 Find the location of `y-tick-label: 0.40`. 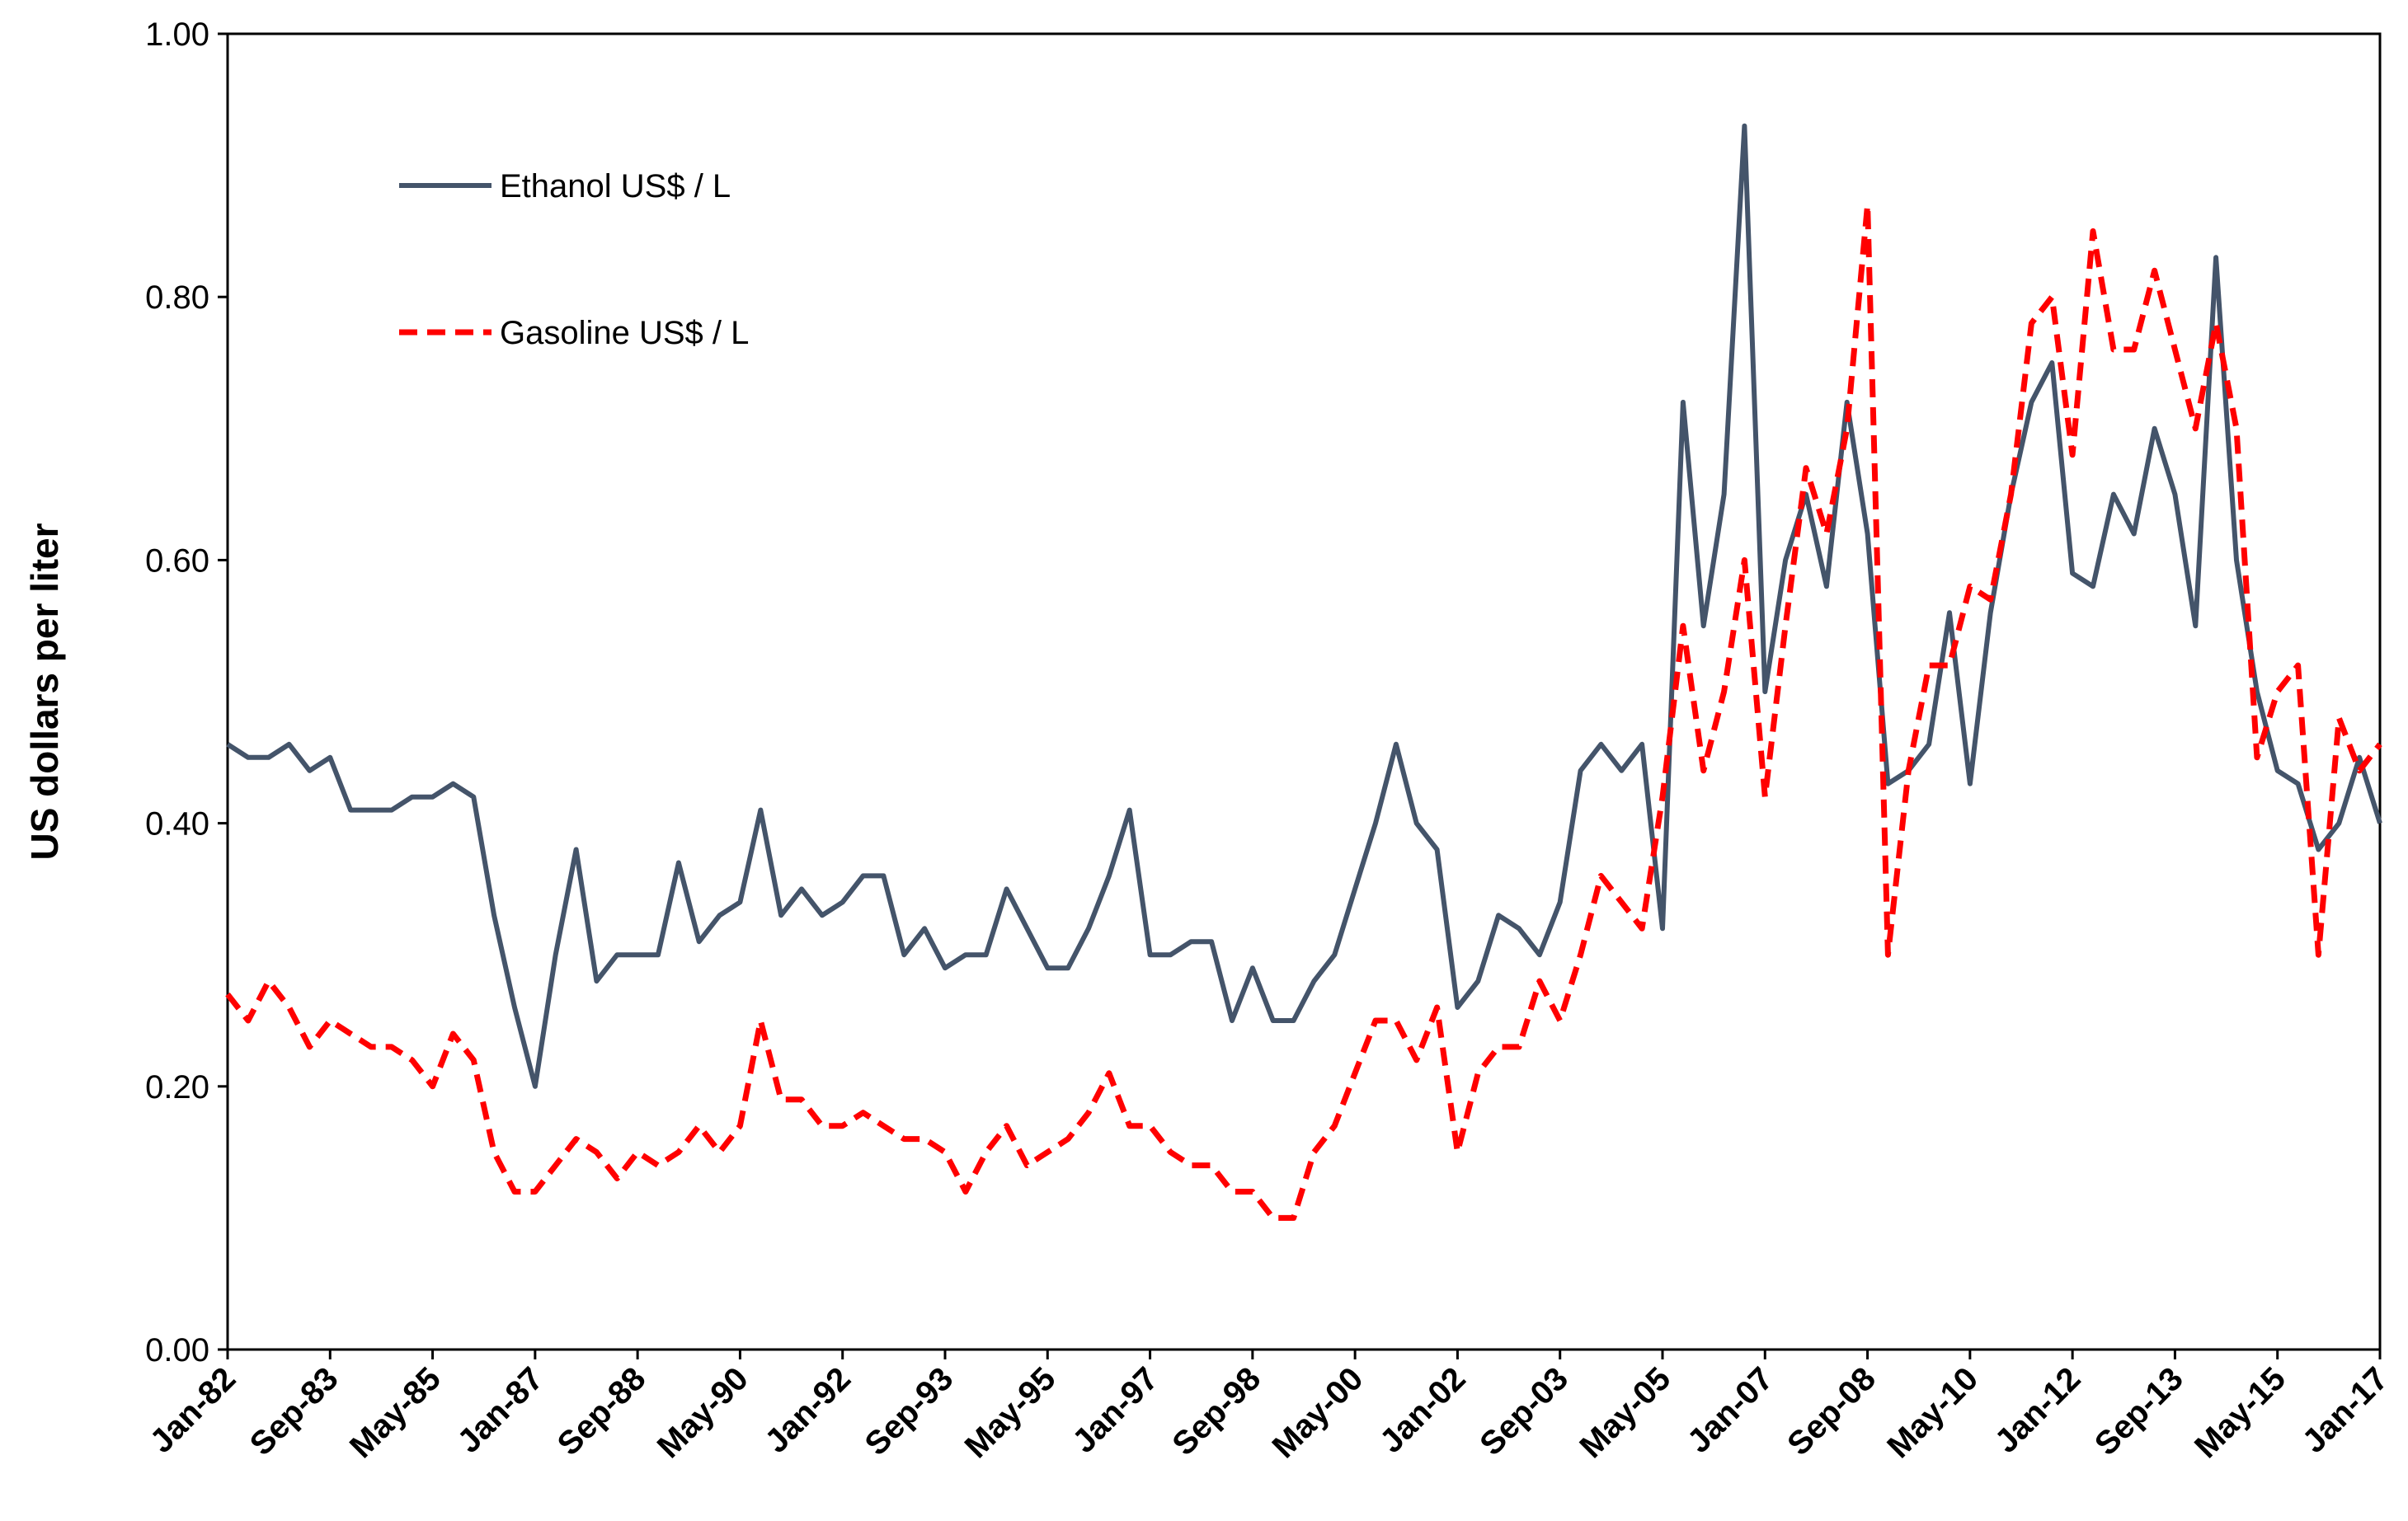

y-tick-label: 0.40 is located at coordinates (177, 824).